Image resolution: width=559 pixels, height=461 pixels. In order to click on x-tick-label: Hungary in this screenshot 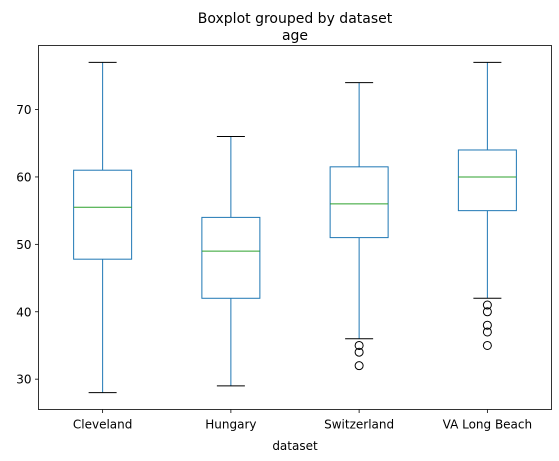, I will do `click(230, 425)`.